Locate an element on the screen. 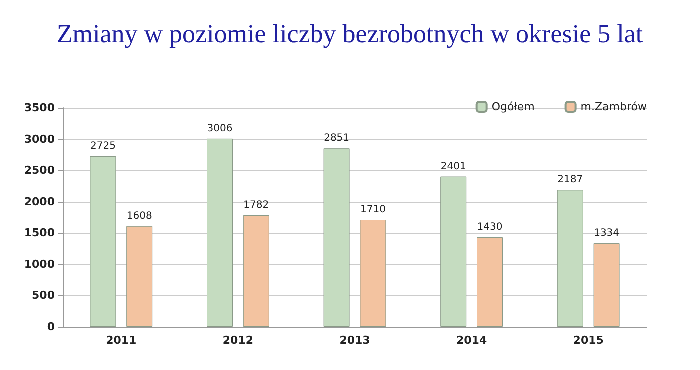 This screenshot has height=370, width=700. x-tick-label: 2015 is located at coordinates (588, 340).